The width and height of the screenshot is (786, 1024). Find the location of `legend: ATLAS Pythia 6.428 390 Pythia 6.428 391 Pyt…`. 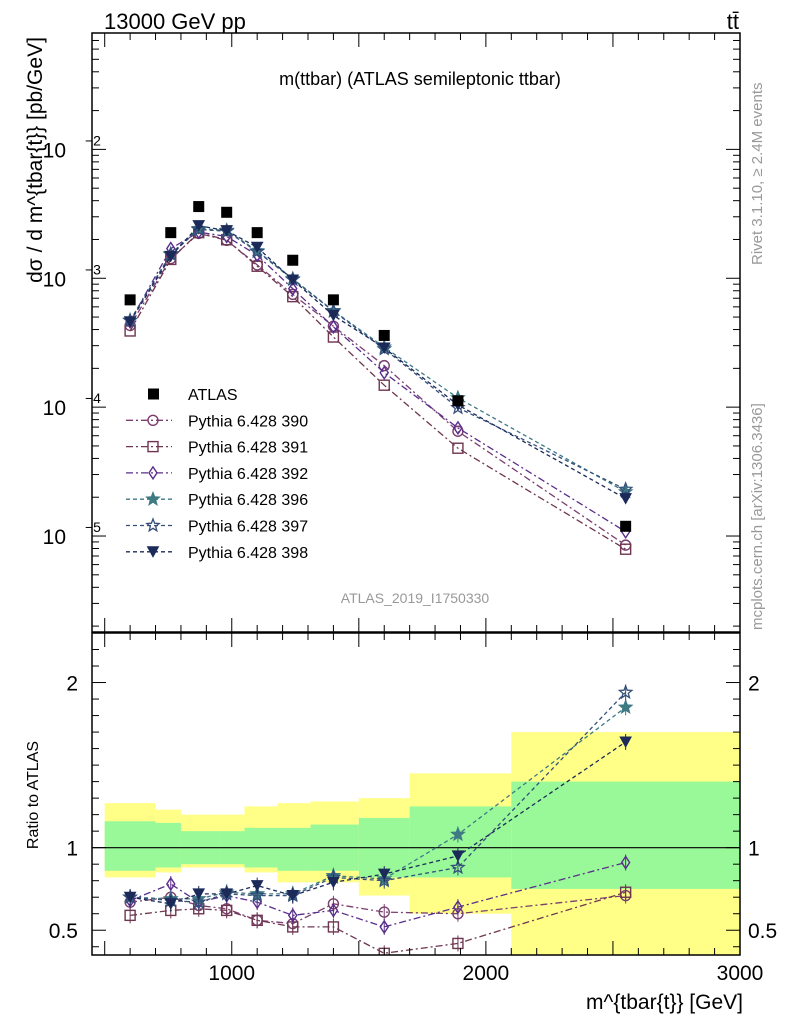

legend: ATLAS Pythia 6.428 390 Pythia 6.428 391 Pyt… is located at coordinates (217, 474).